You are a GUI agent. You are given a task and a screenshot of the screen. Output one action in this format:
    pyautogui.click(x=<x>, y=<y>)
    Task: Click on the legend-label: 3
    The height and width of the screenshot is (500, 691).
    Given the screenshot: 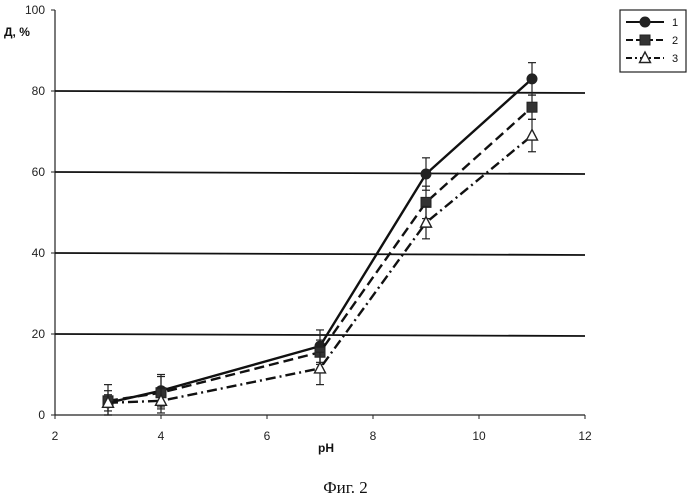 What is the action you would take?
    pyautogui.click(x=675, y=59)
    